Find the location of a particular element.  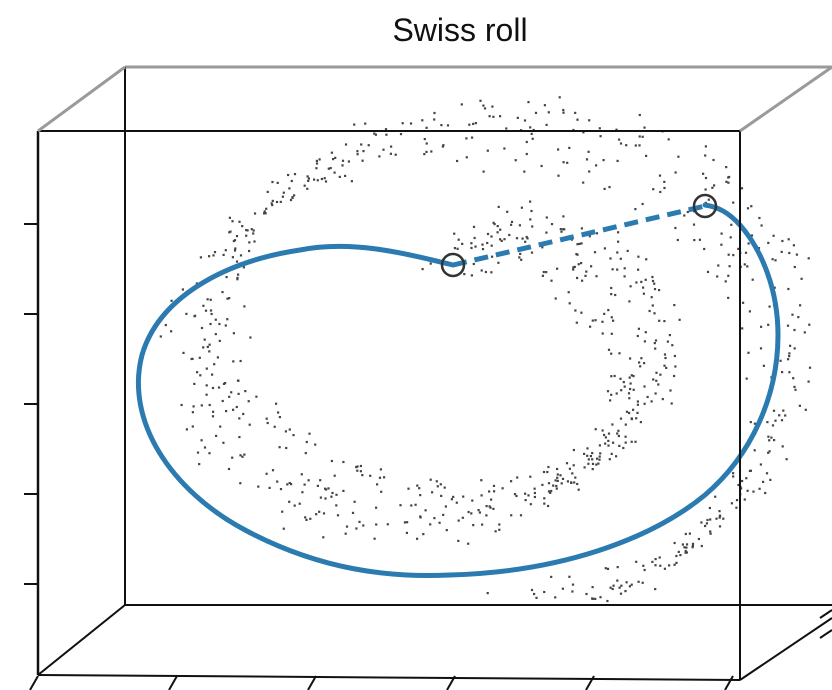

z-axis-tick is located at coordinates (825, 634).